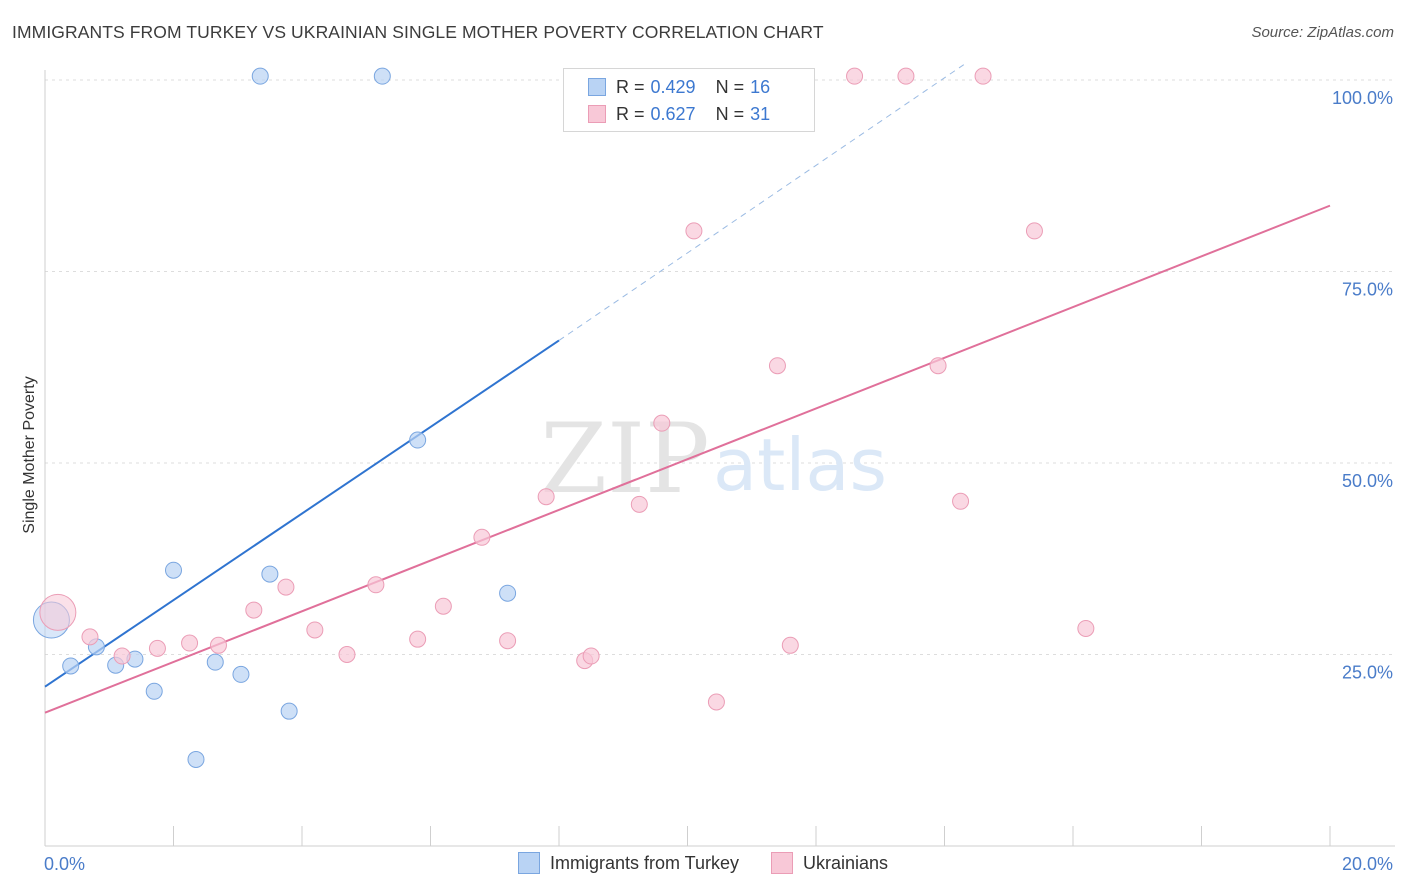 The image size is (1406, 892). Describe the element at coordinates (597, 114) in the screenshot. I see `legend-swatch-pink` at that location.